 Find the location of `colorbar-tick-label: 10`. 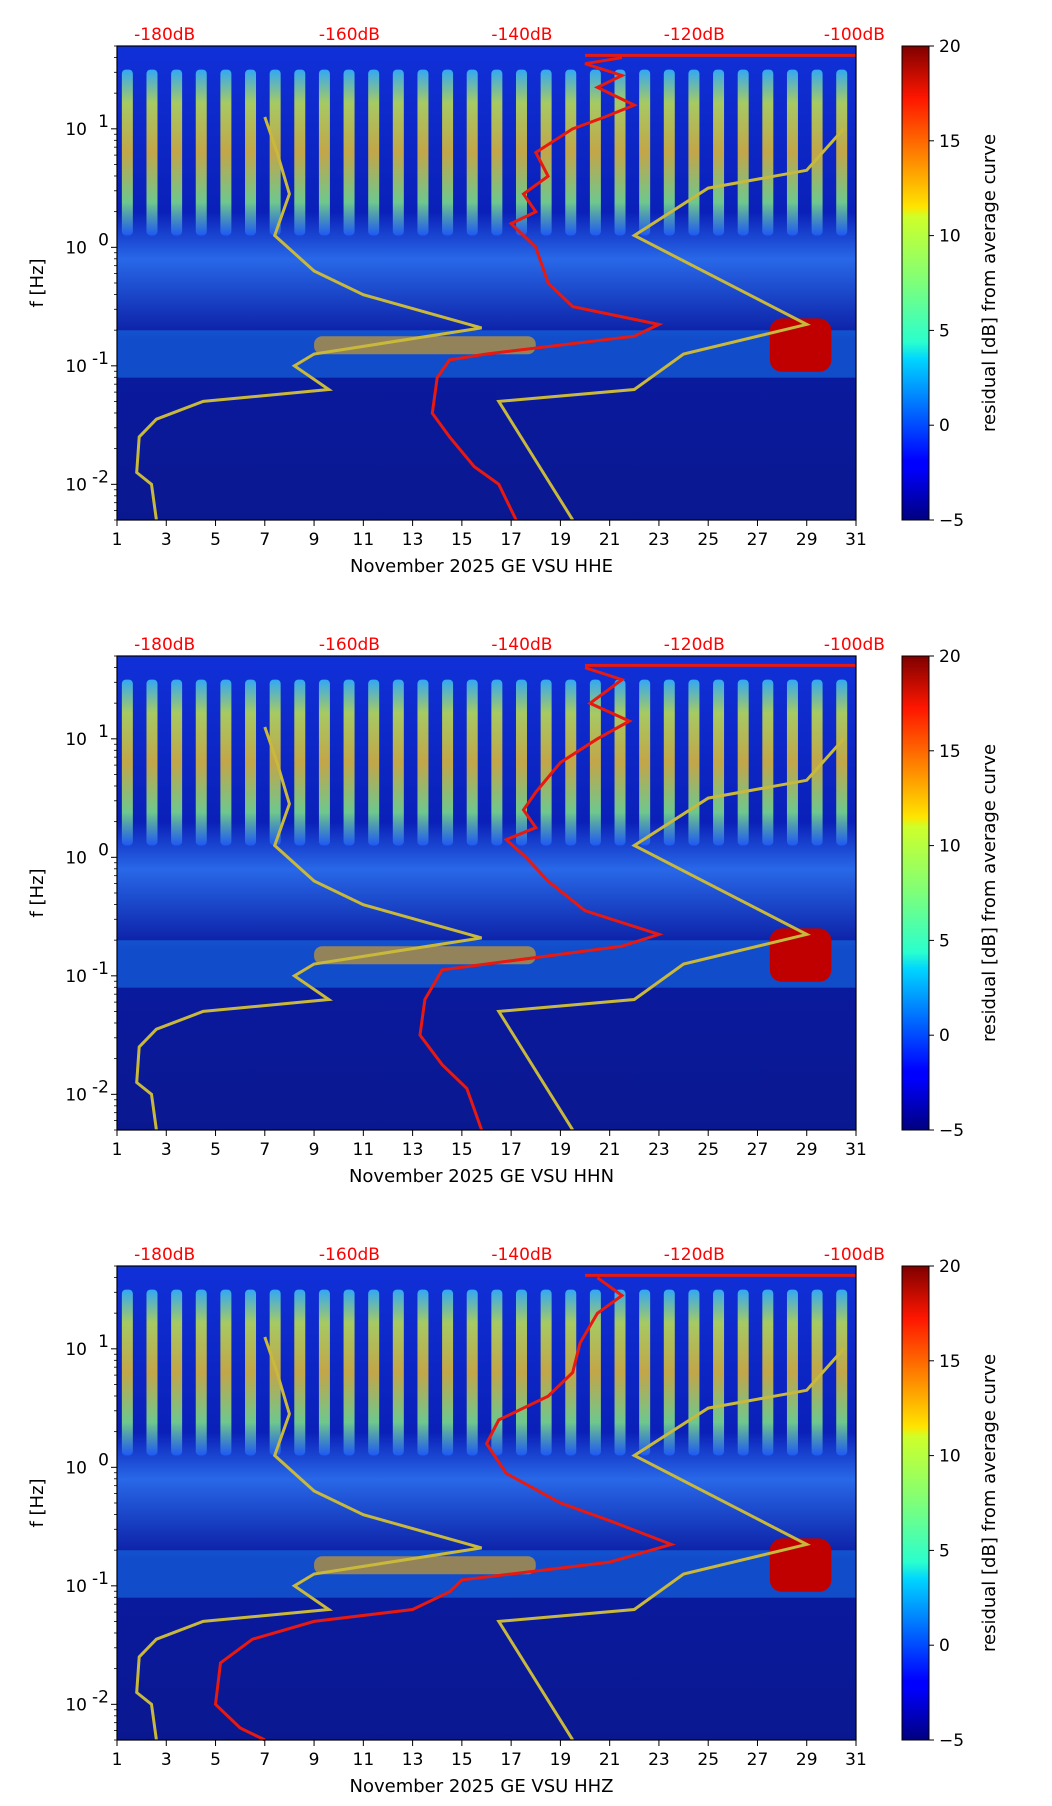

colorbar-tick-label: 10 is located at coordinates (950, 1457).